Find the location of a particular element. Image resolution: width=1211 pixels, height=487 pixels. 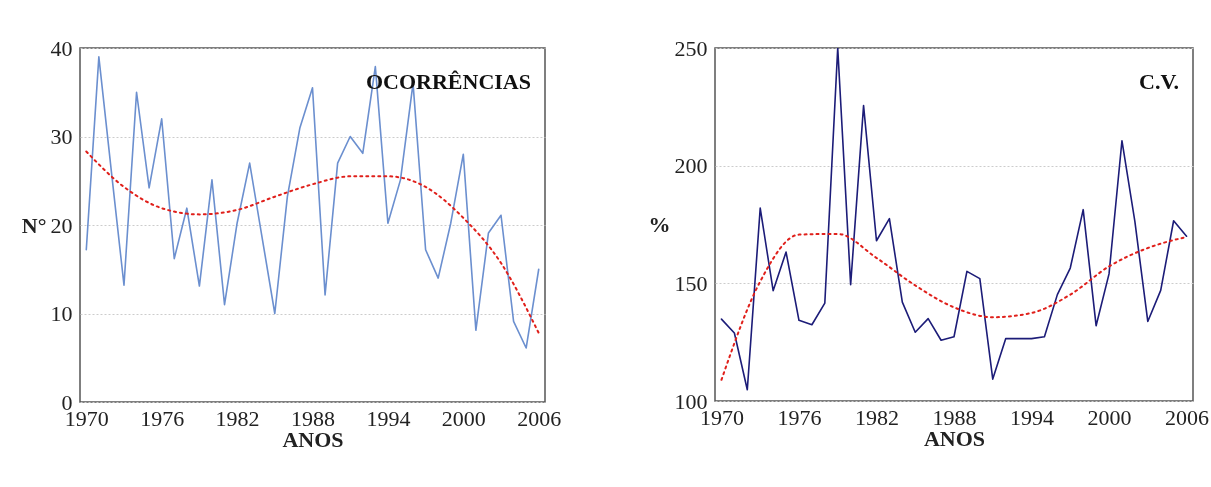

y-tick-label: 20 is located at coordinates (61, 225).